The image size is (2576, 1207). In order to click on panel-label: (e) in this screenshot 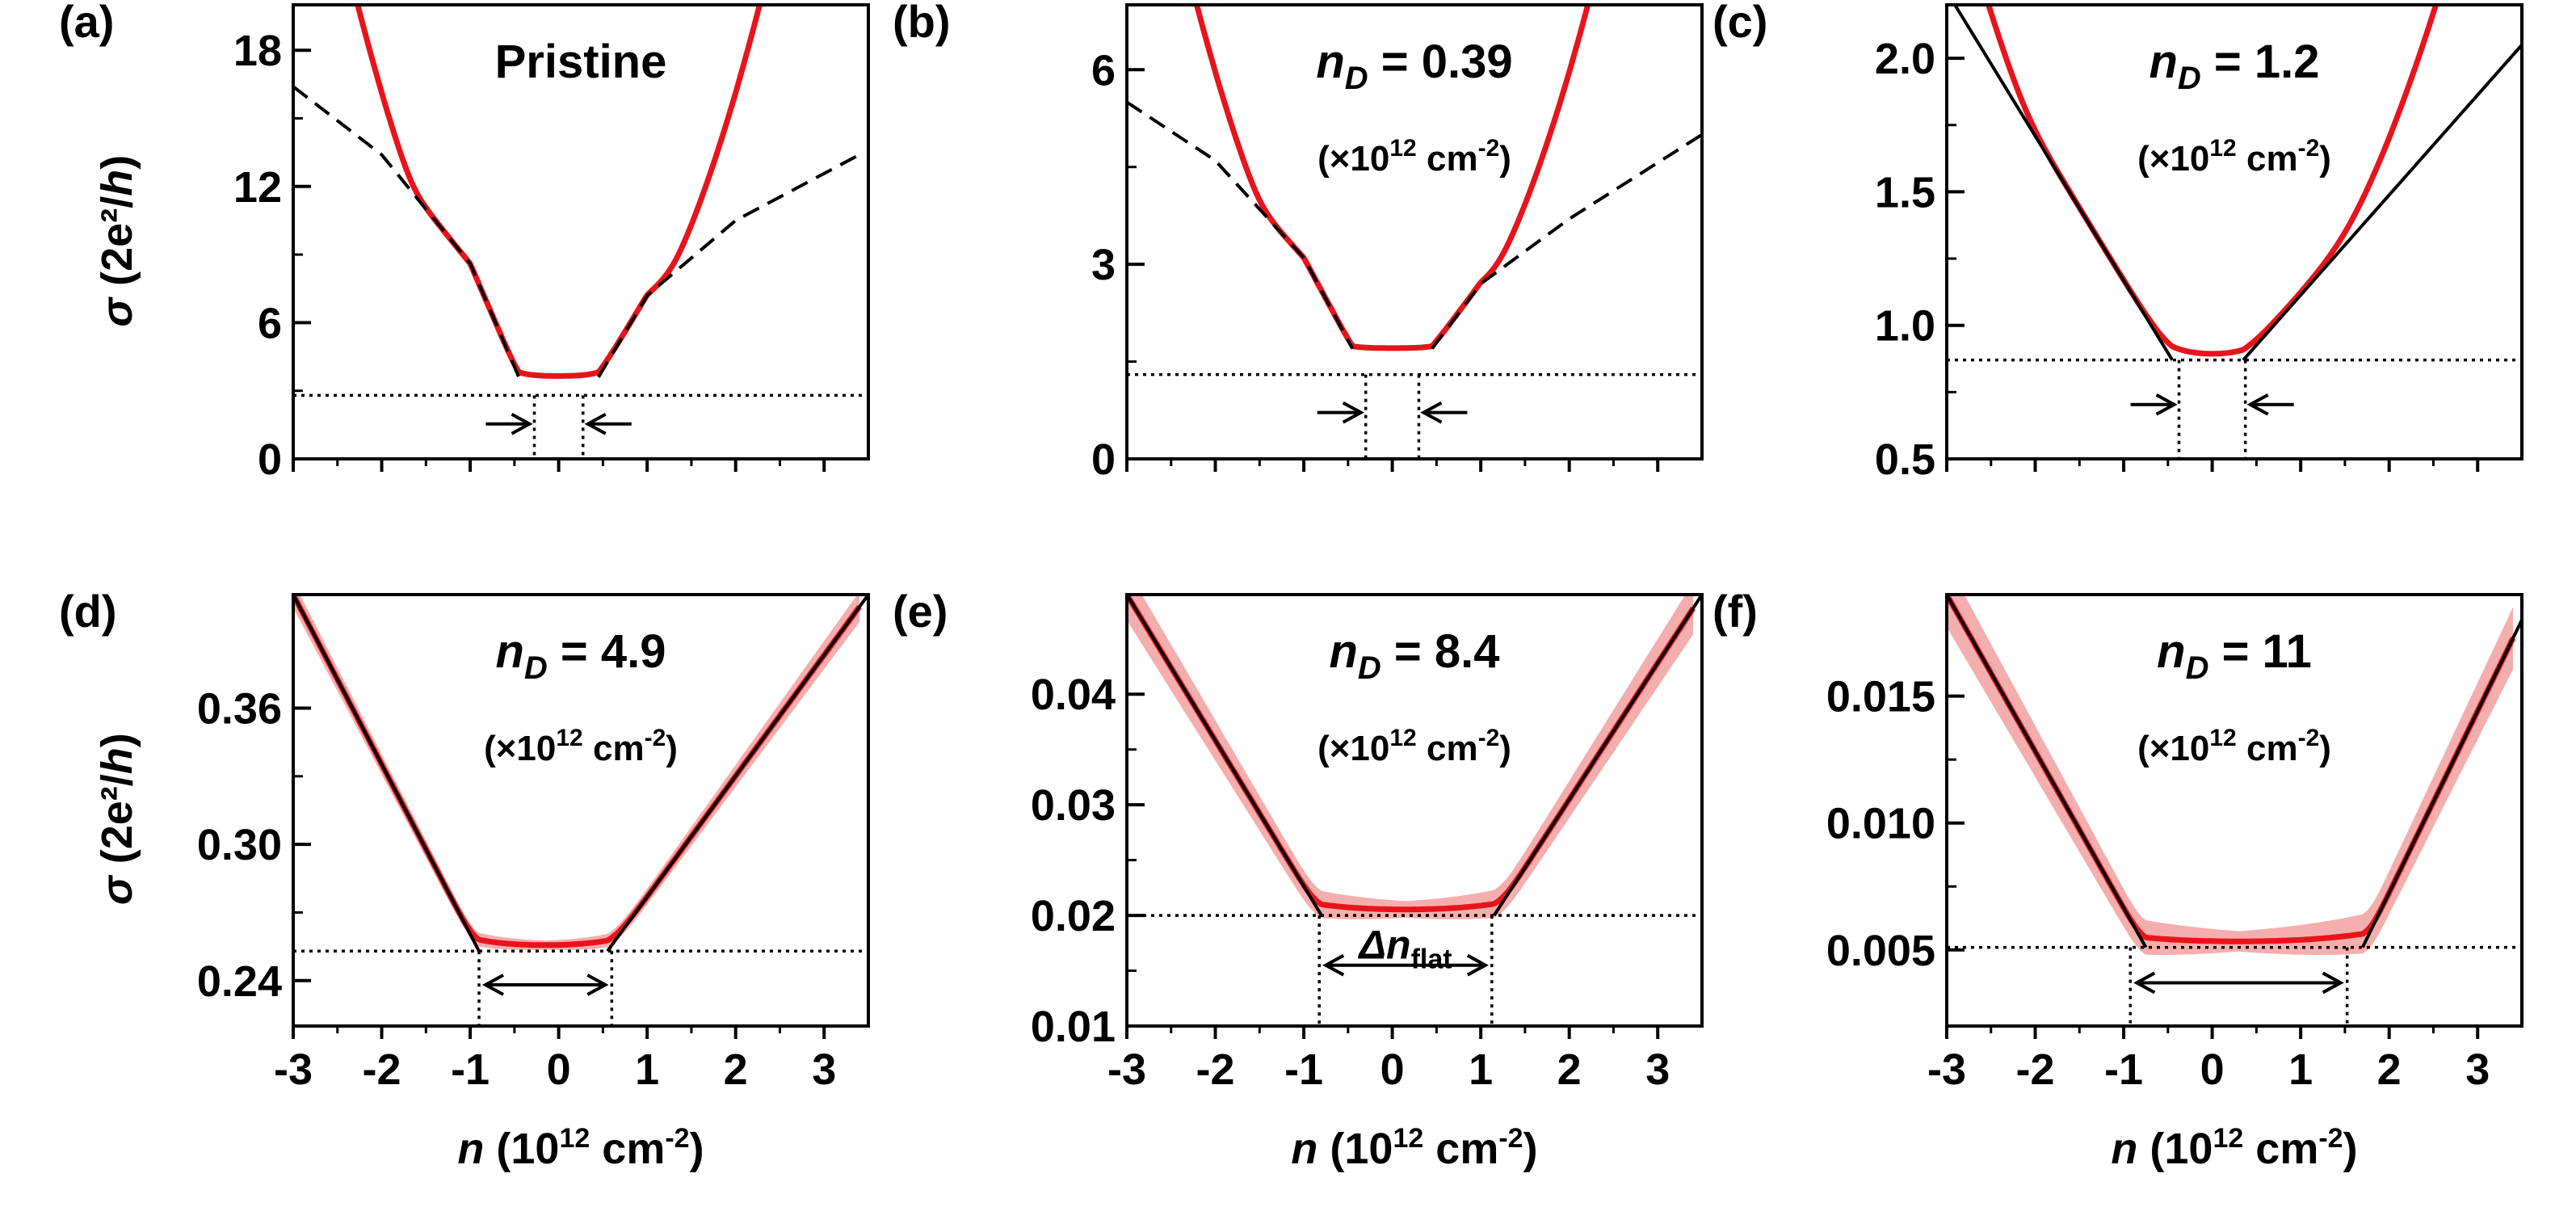, I will do `click(921, 611)`.